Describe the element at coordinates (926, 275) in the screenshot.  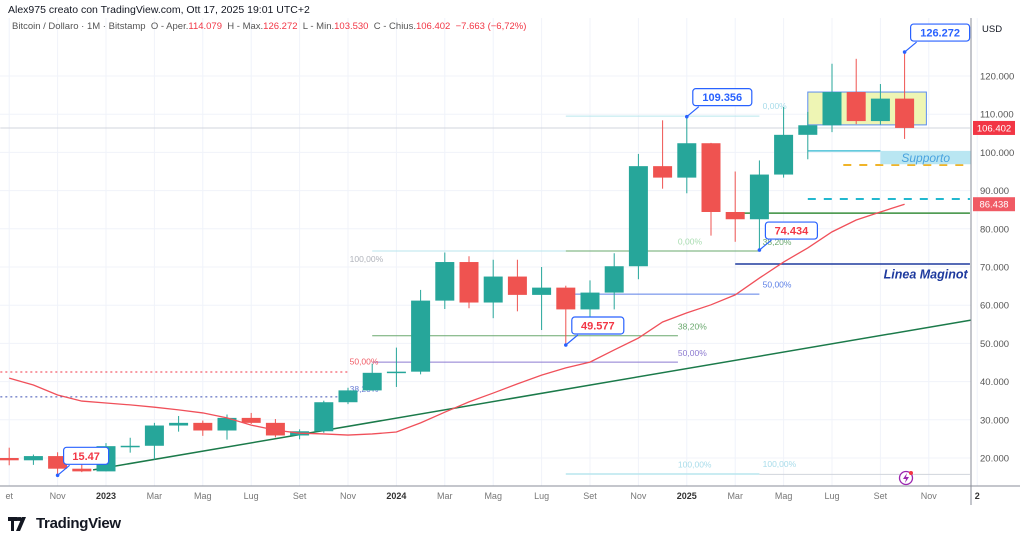
I see `maginot-line-label: Linea Maginot` at that location.